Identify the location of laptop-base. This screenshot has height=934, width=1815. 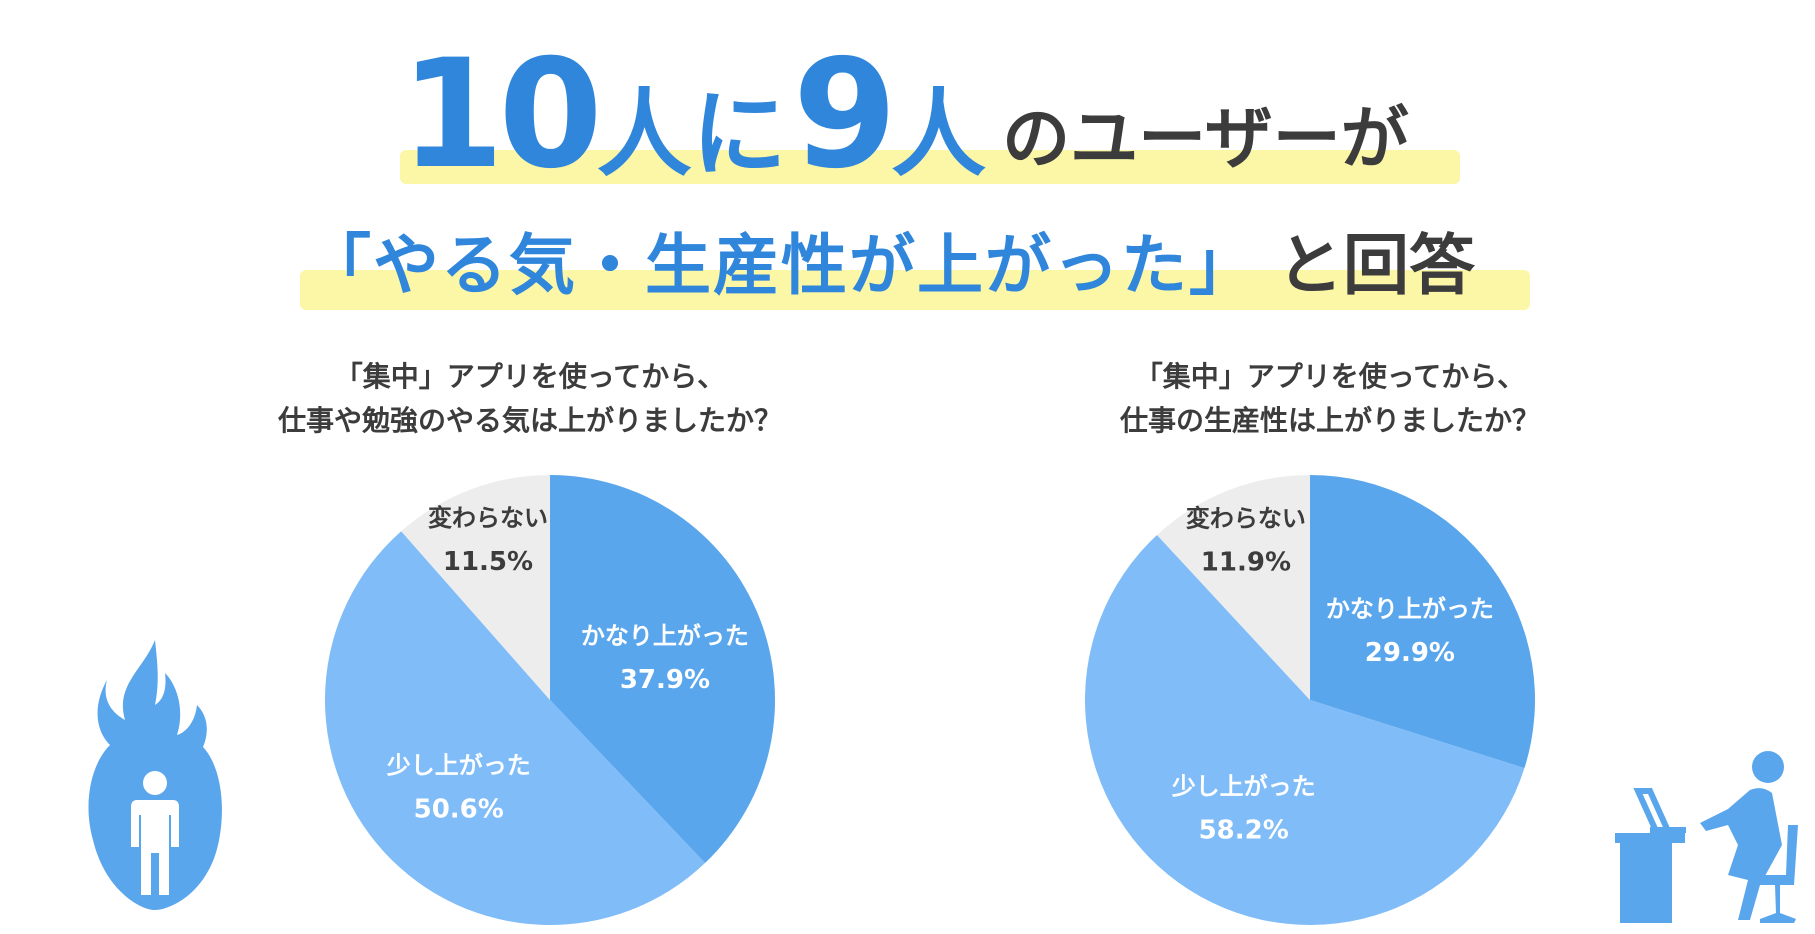
(1668, 830).